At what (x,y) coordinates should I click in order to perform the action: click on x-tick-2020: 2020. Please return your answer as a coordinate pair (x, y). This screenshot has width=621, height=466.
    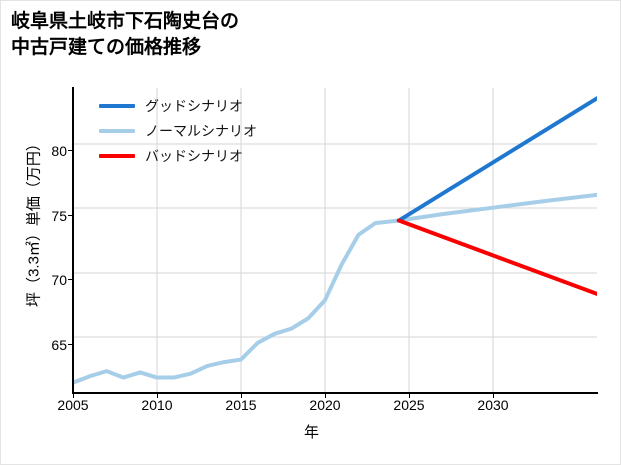
    Looking at the image, I should click on (325, 405).